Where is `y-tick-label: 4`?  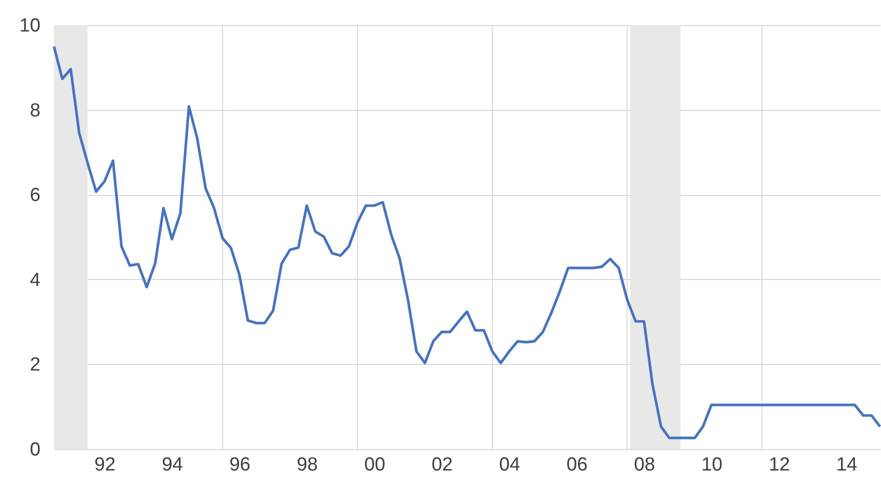 y-tick-label: 4 is located at coordinates (35, 280).